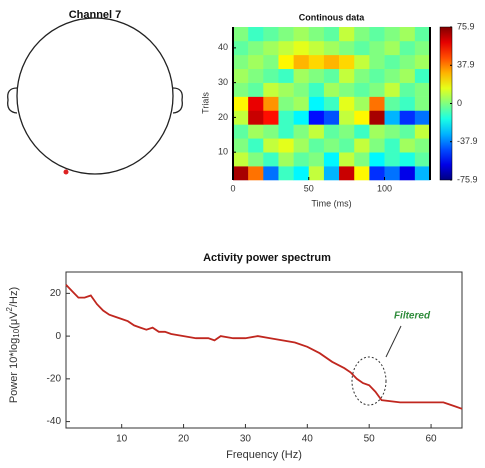  Describe the element at coordinates (466, 26) in the screenshot. I see `colorbar-tick-label: 75.9` at that location.